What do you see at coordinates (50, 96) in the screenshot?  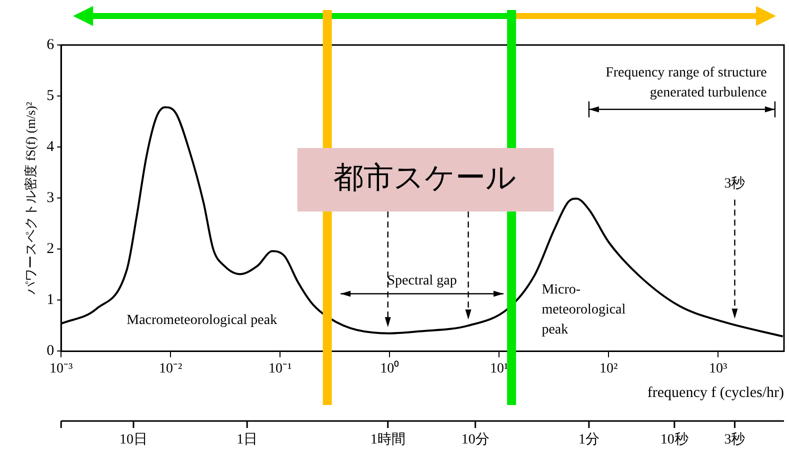 I see `y-tick-label: 5` at bounding box center [50, 96].